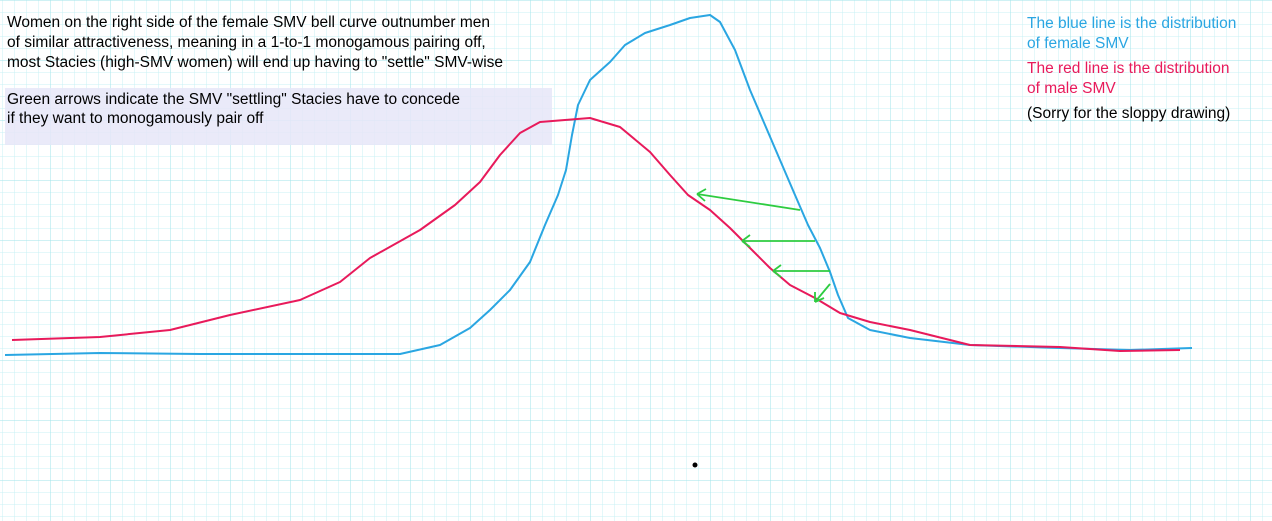 This screenshot has height=521, width=1272. What do you see at coordinates (1128, 68) in the screenshot?
I see `legend-red: The red line is the distribution` at bounding box center [1128, 68].